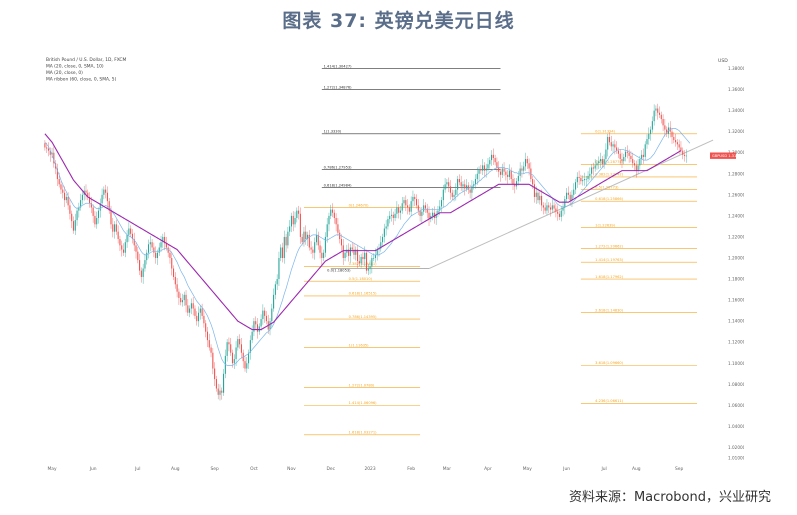 The height and width of the screenshot is (515, 797). What do you see at coordinates (603, 469) in the screenshot?
I see `x-tick-label: Jul` at bounding box center [603, 469].